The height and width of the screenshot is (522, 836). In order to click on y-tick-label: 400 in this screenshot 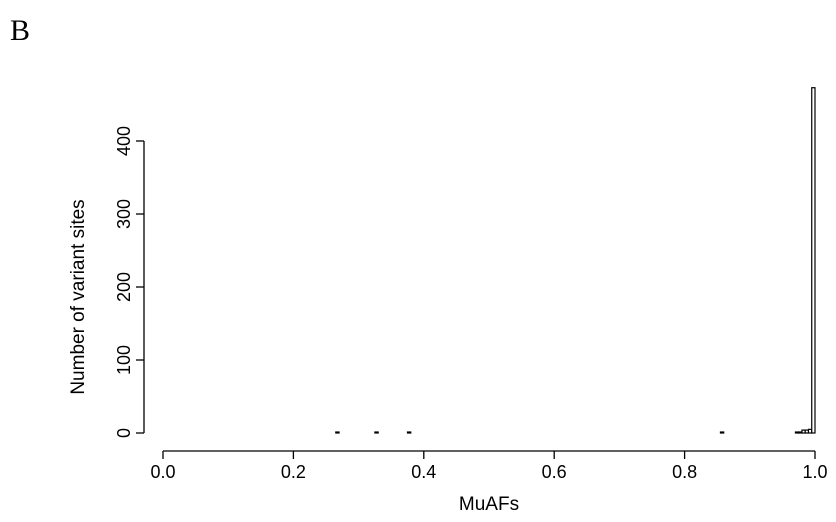, I will do `click(124, 141)`.